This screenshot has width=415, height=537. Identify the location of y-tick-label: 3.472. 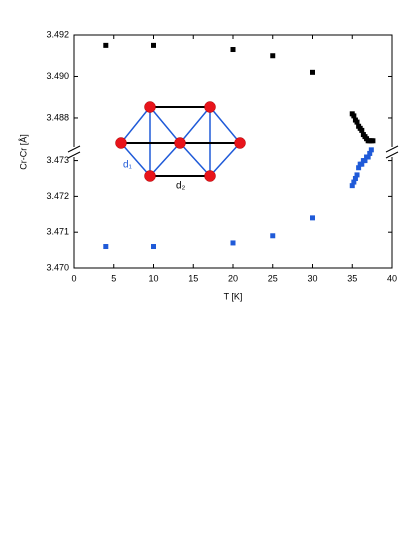
(57, 196).